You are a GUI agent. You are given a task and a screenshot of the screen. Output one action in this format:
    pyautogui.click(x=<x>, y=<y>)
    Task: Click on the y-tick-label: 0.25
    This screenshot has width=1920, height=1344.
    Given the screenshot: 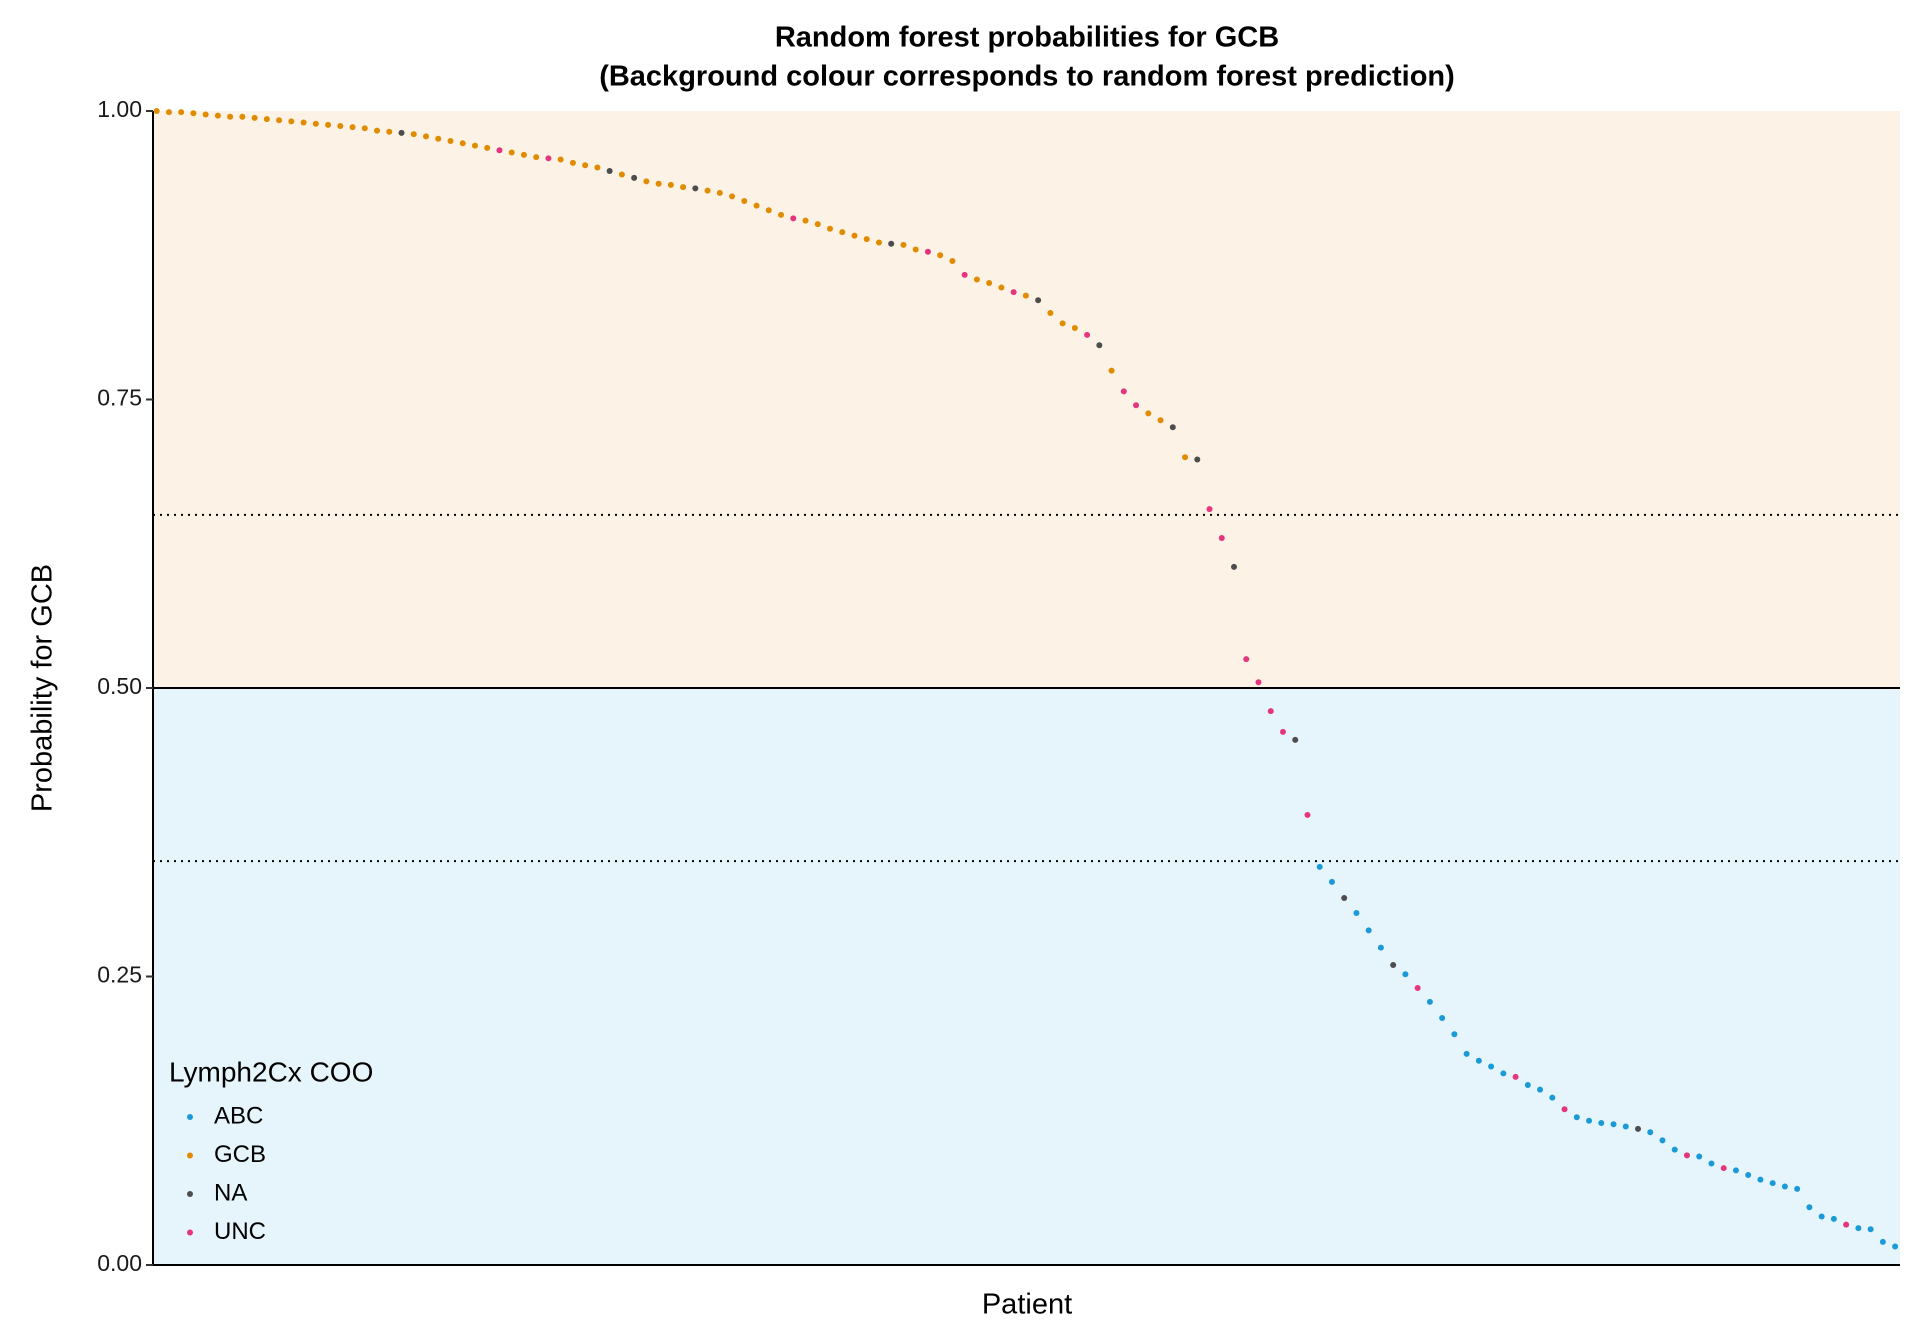 What is the action you would take?
    pyautogui.click(x=119, y=975)
    